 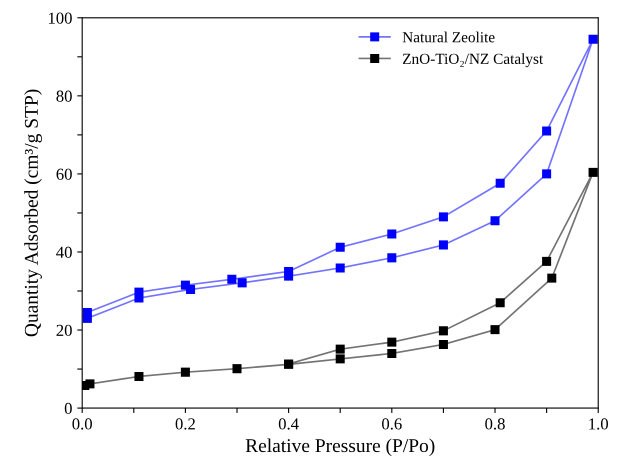 I want to click on legend-label: Natural Zeolite, so click(x=448, y=37).